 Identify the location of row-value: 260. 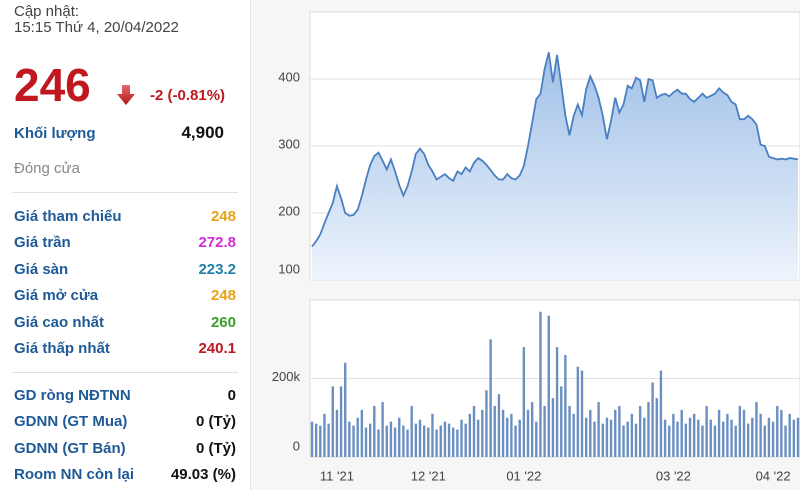
(223, 322).